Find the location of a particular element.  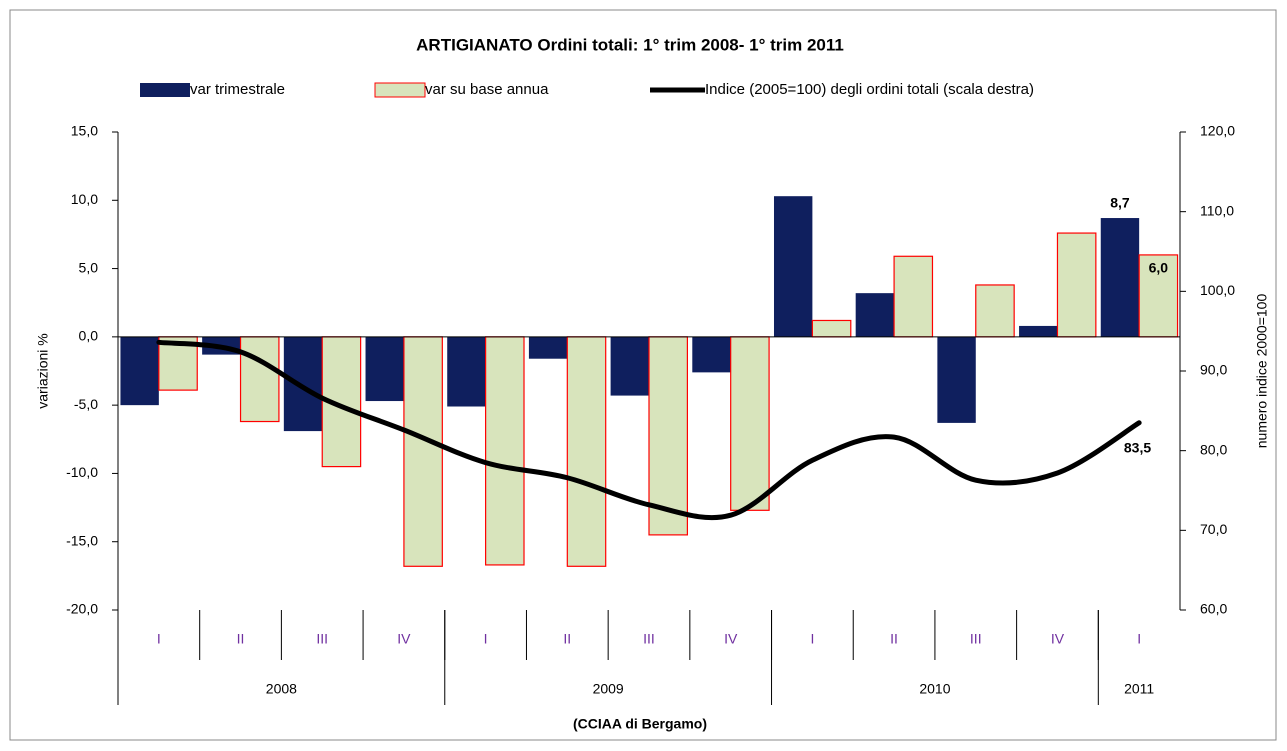

data-label: 83,5 is located at coordinates (1137, 447).